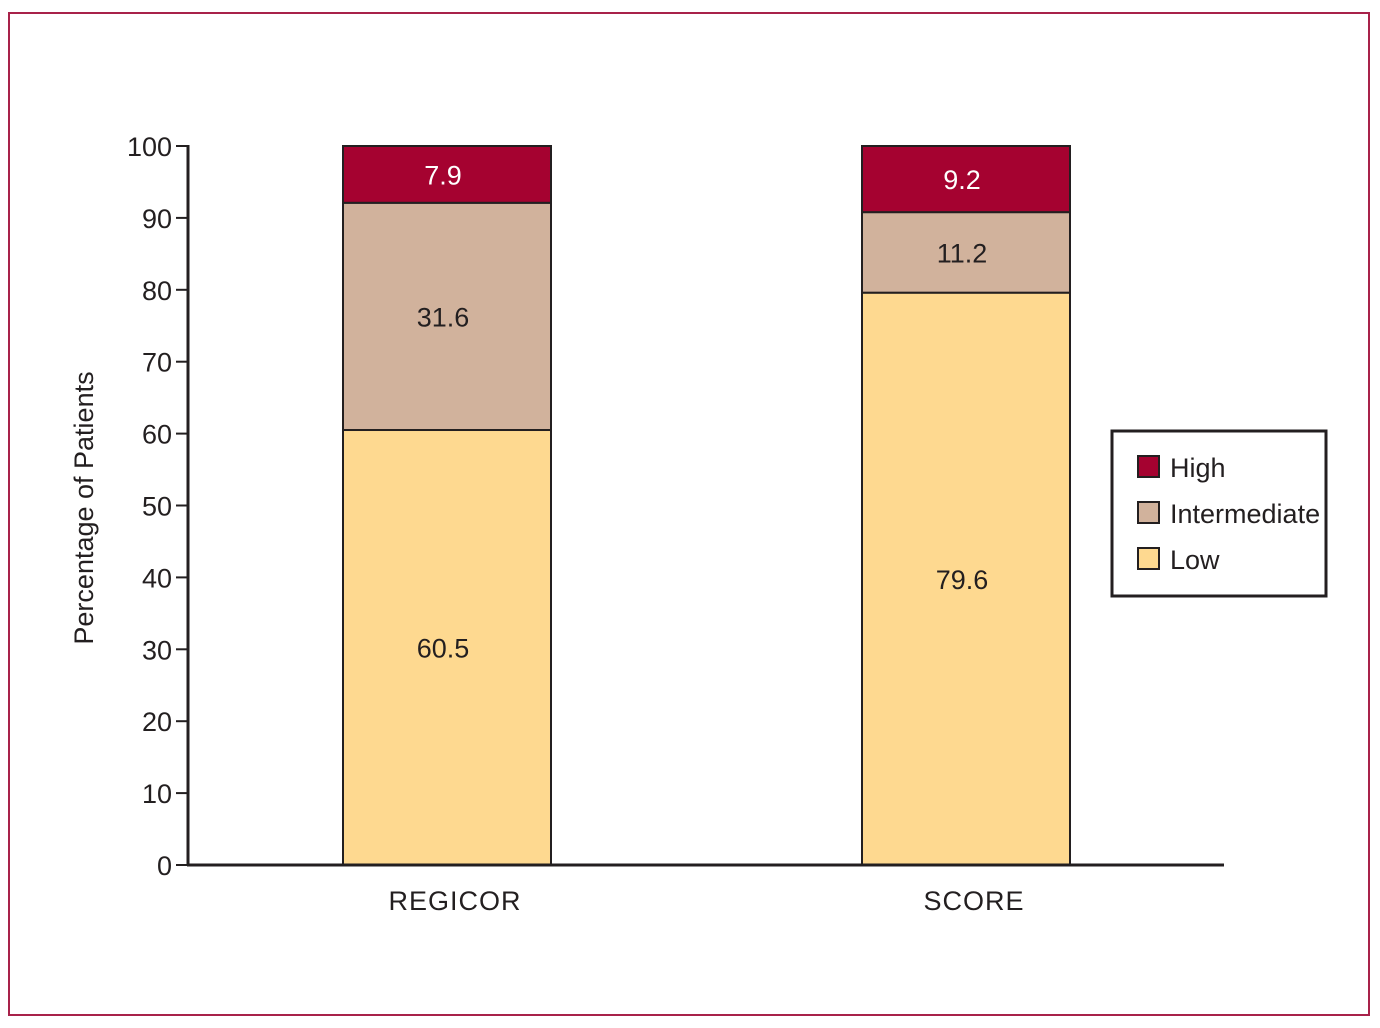  What do you see at coordinates (157, 219) in the screenshot?
I see `y-tick-label-90: 90` at bounding box center [157, 219].